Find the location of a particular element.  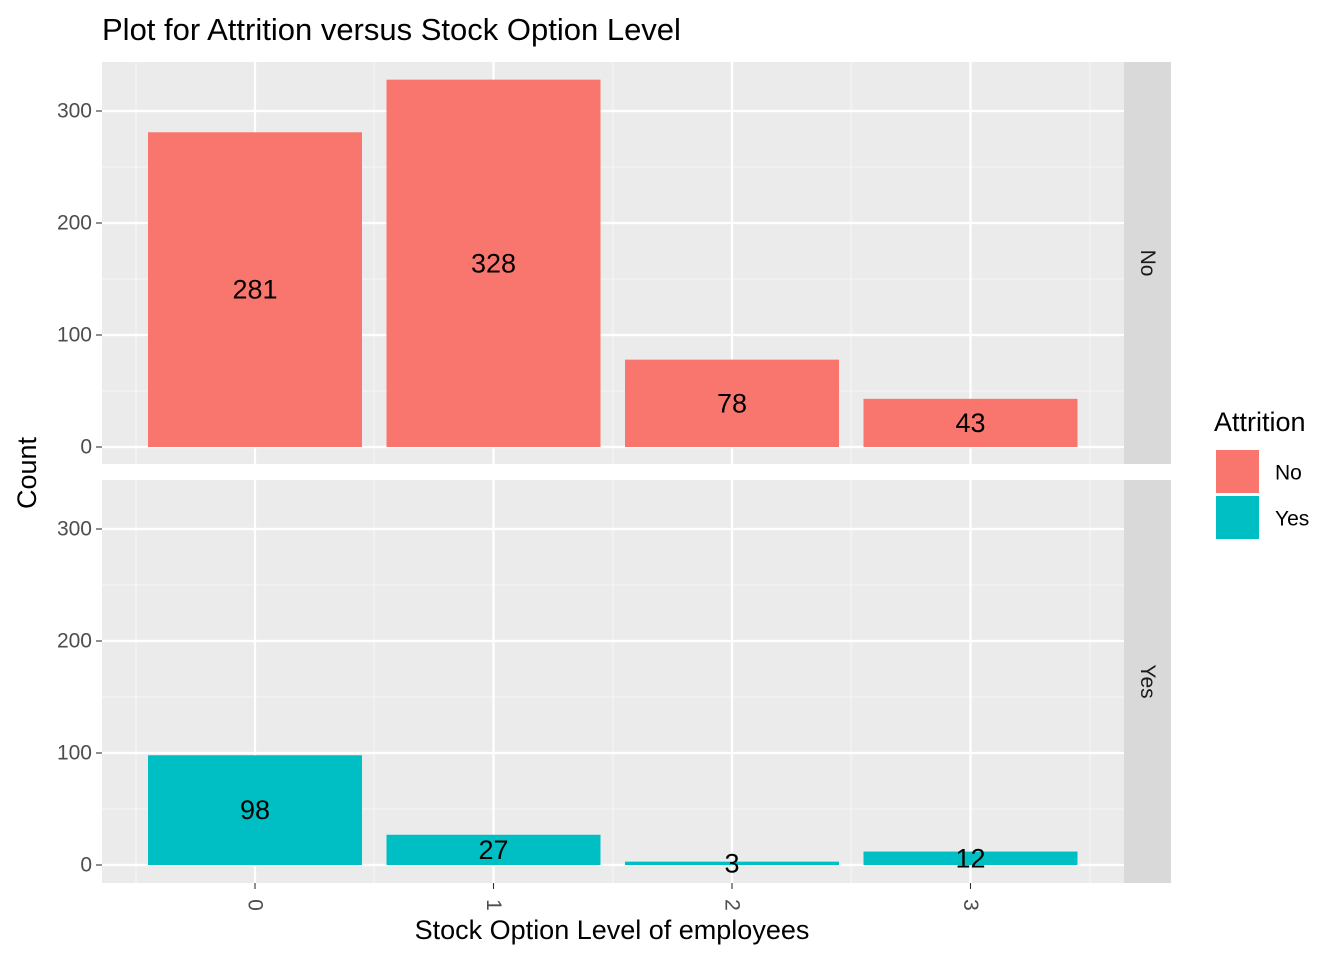

legend-item-no: No is located at coordinates (1259, 471).